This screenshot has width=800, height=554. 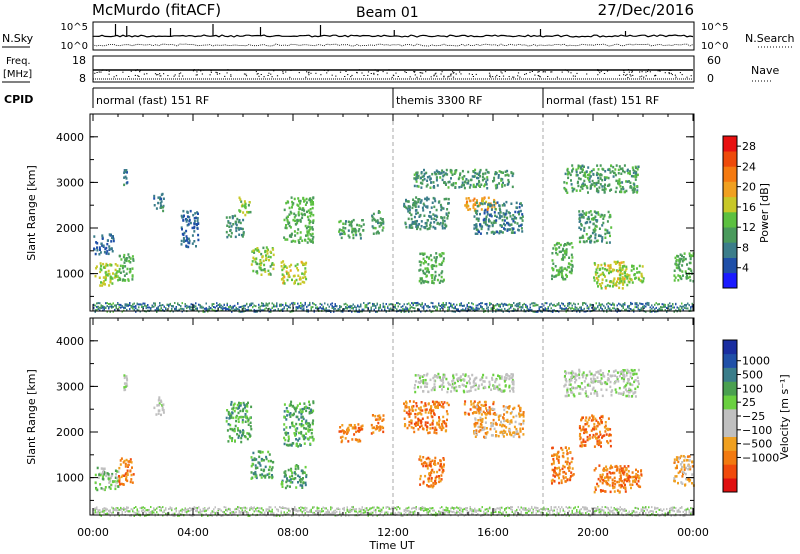 I want to click on noise-sky-trace, so click(x=393, y=36).